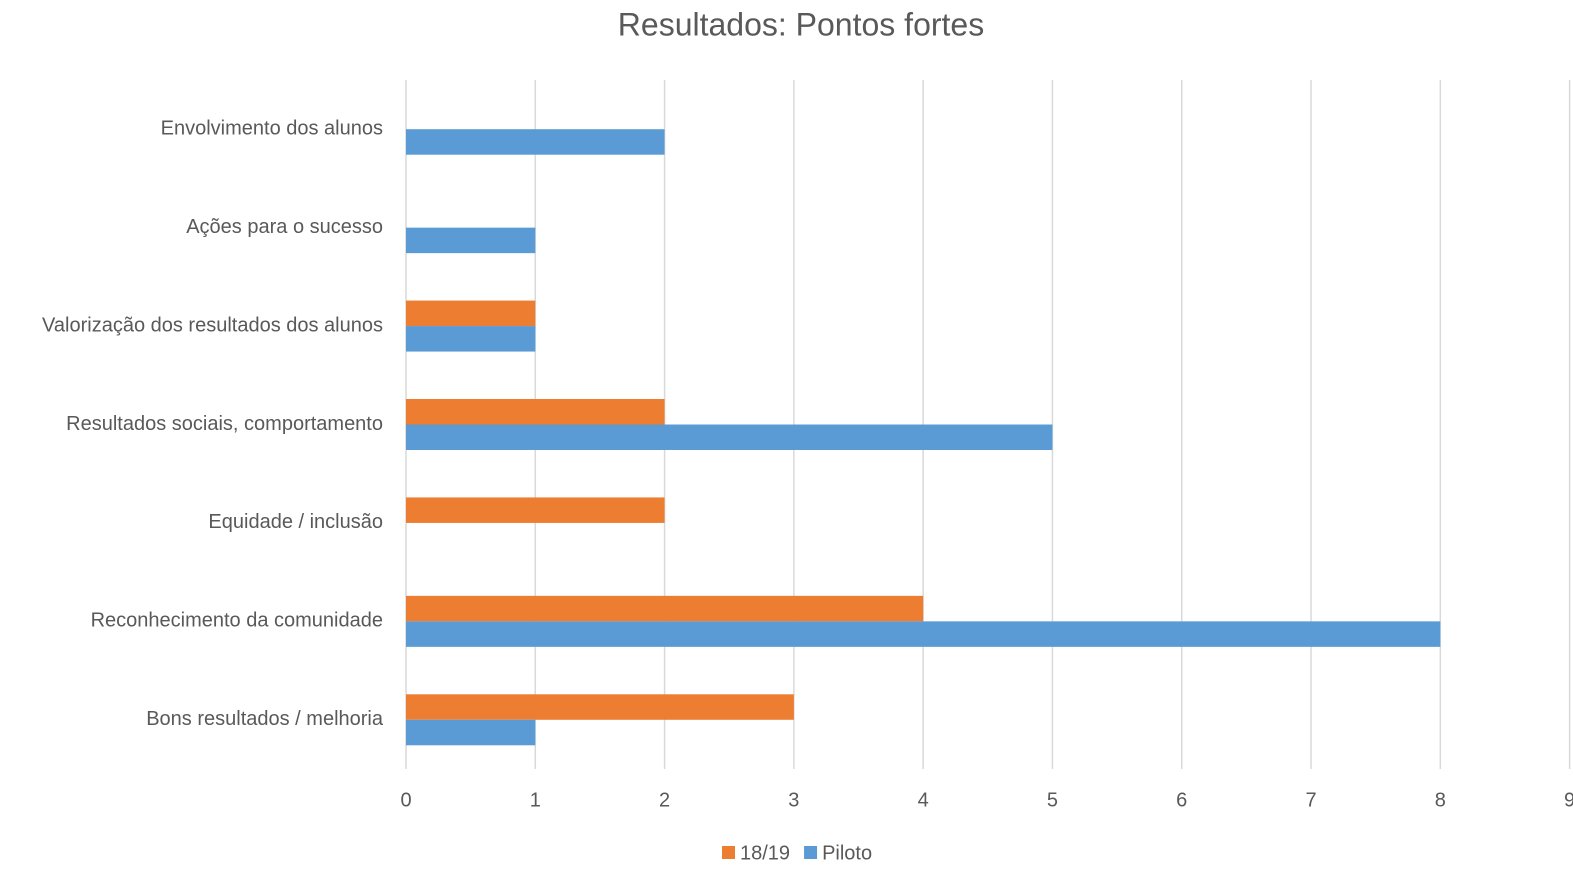 This screenshot has height=869, width=1573. I want to click on y-tick-label: Equidade / inclusão, so click(295, 522).